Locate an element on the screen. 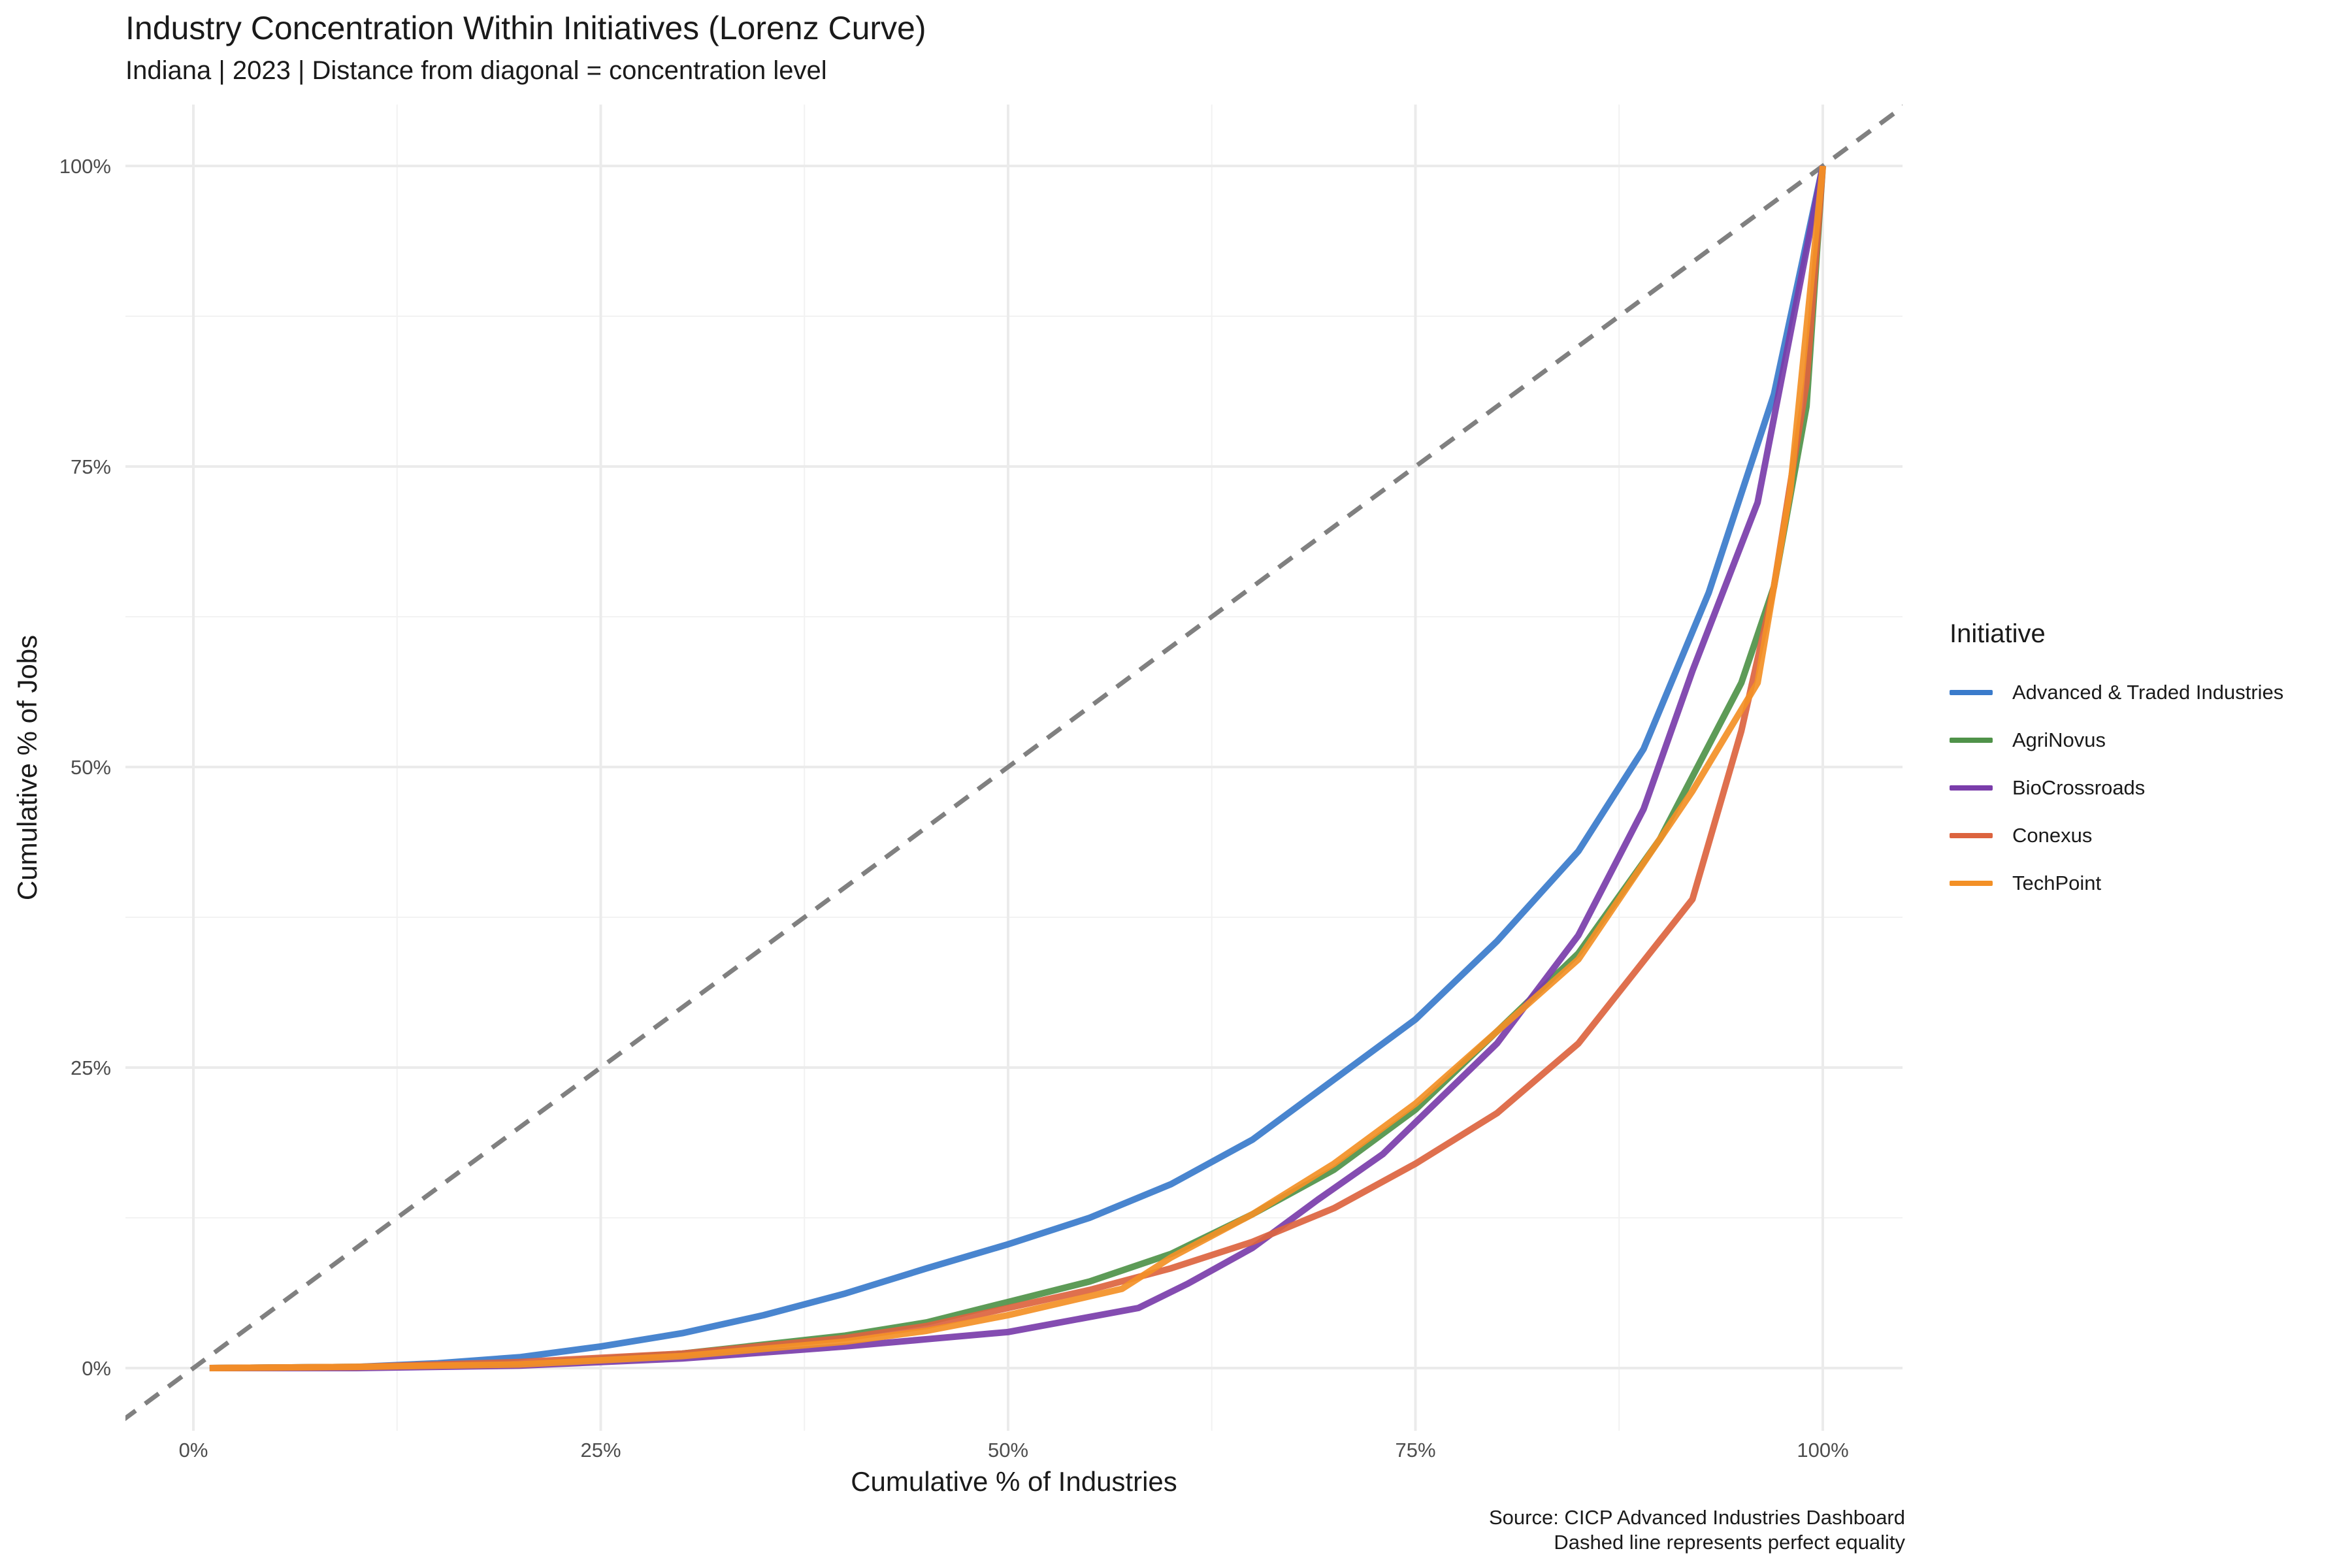 This screenshot has height=1568, width=2352. caption-note: Dashed line represents perfect equality is located at coordinates (1729, 1542).